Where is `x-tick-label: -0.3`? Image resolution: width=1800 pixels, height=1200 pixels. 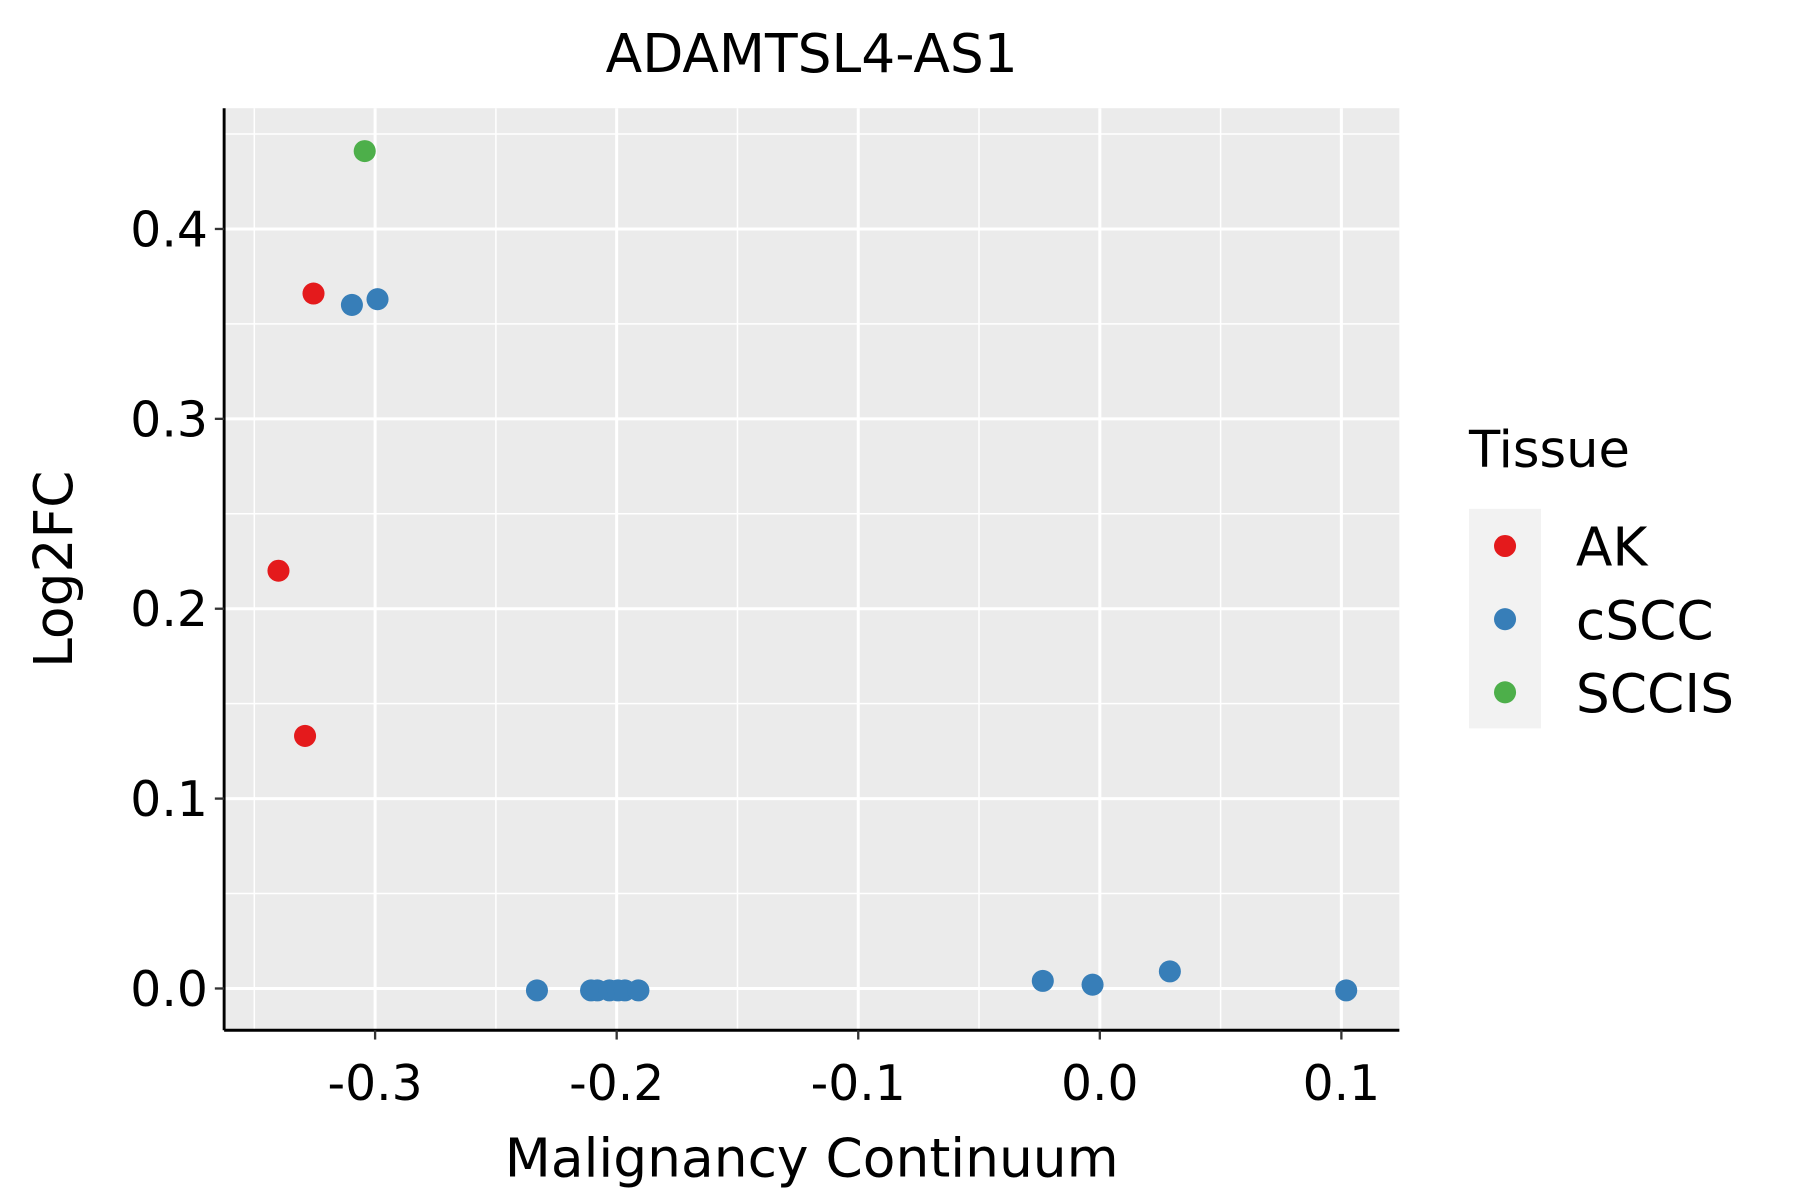
x-tick-label: -0.3 is located at coordinates (375, 1083).